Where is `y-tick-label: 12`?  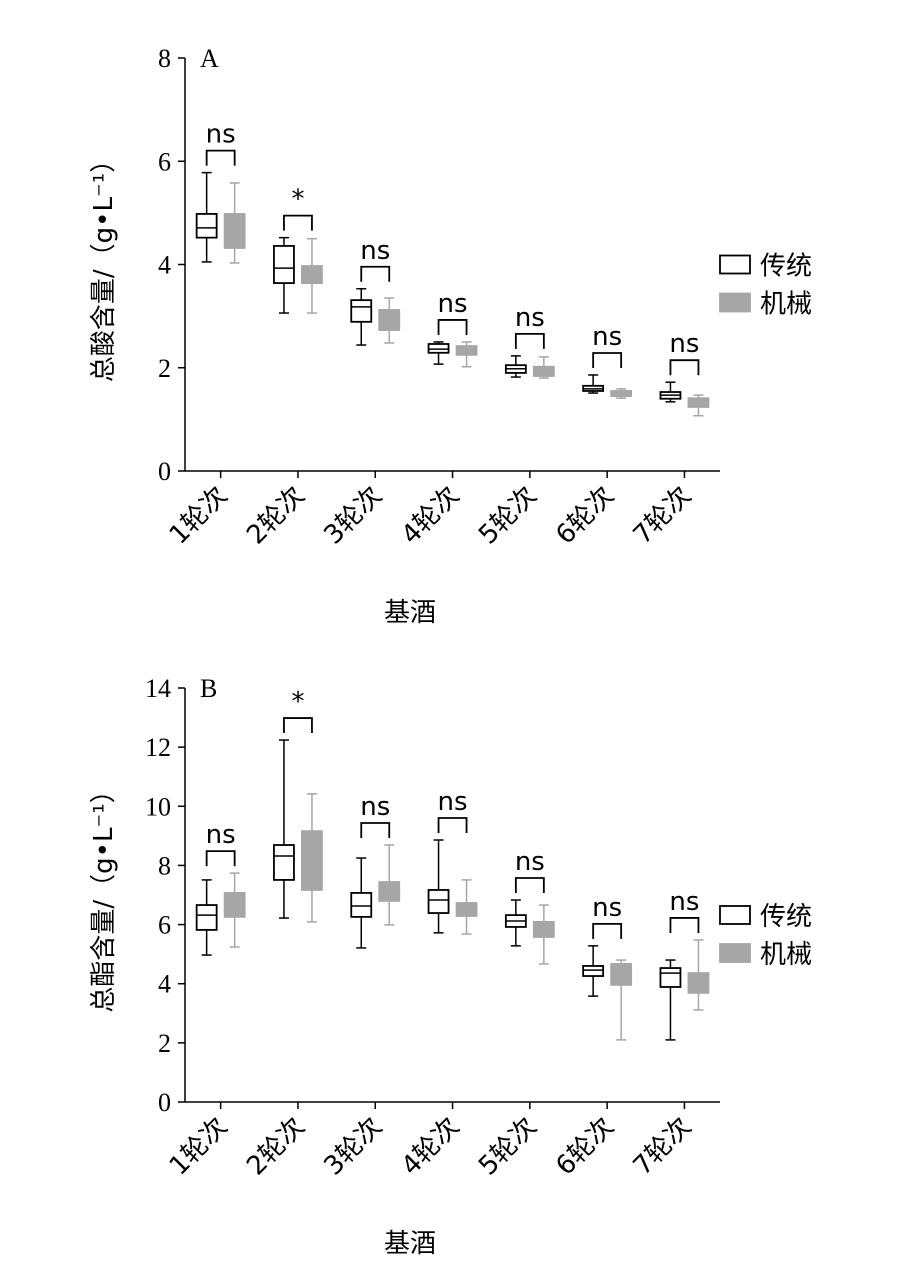
y-tick-label: 12 is located at coordinates (158, 747).